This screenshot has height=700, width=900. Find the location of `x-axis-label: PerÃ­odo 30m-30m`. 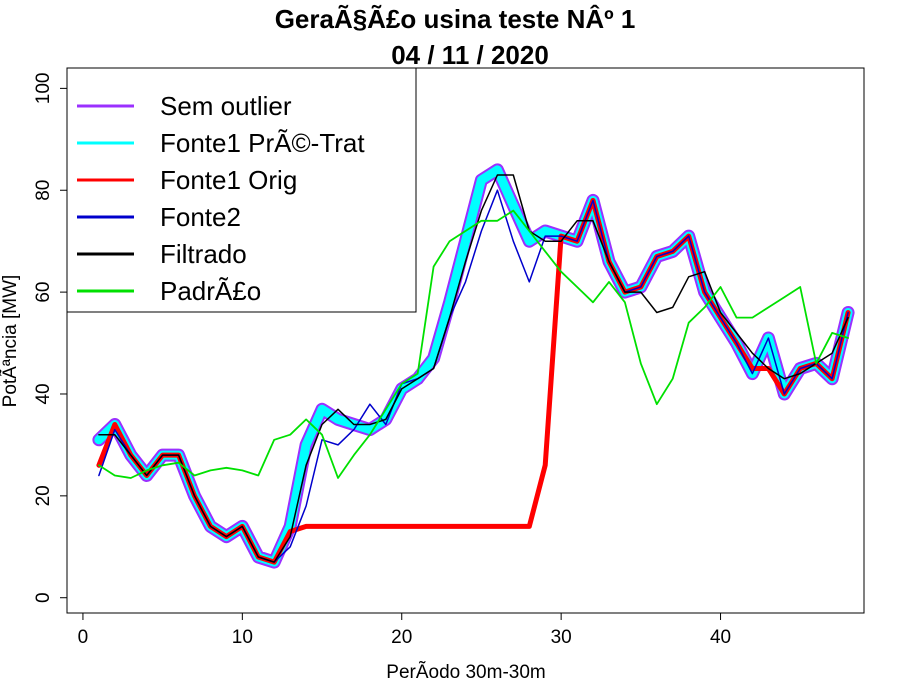

x-axis-label: PerÃ­odo 30m-30m is located at coordinates (465, 672).